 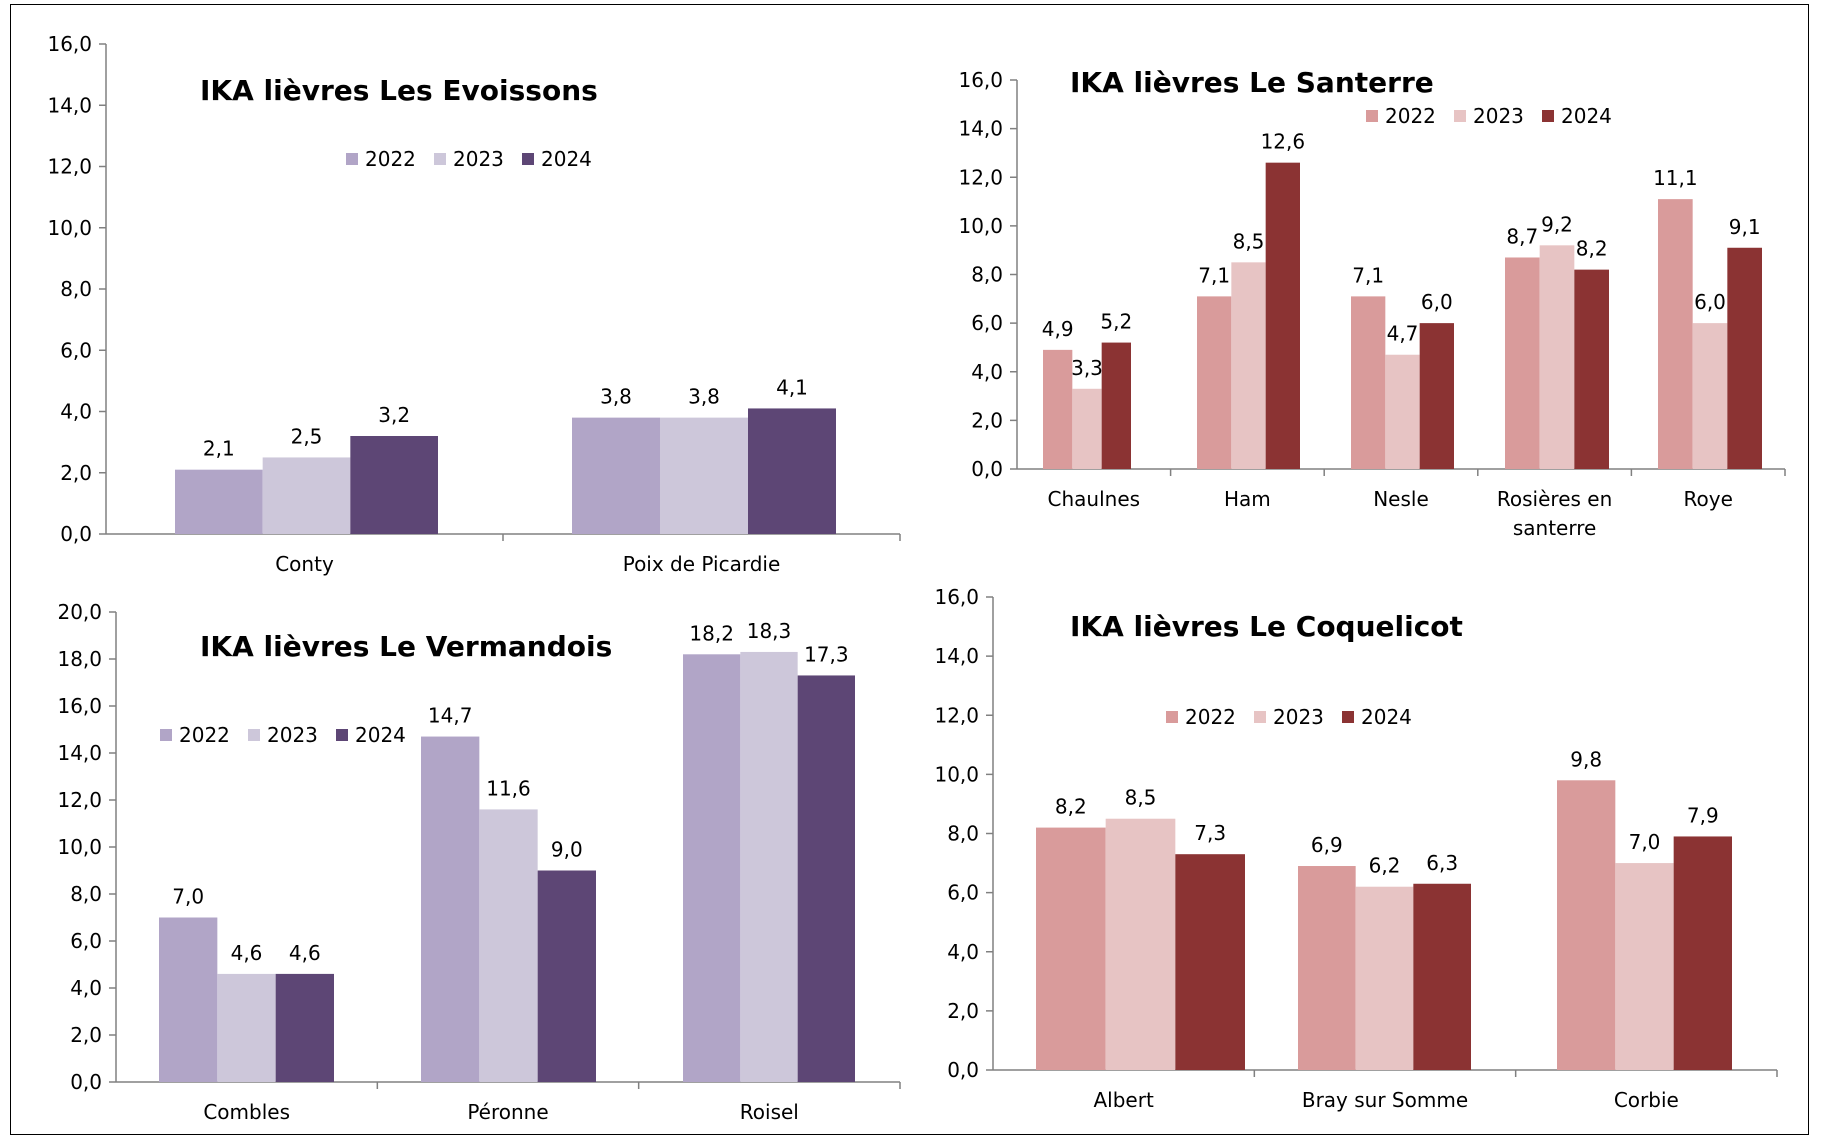 What do you see at coordinates (79, 659) in the screenshot?
I see `y-tick-label: 18,0` at bounding box center [79, 659].